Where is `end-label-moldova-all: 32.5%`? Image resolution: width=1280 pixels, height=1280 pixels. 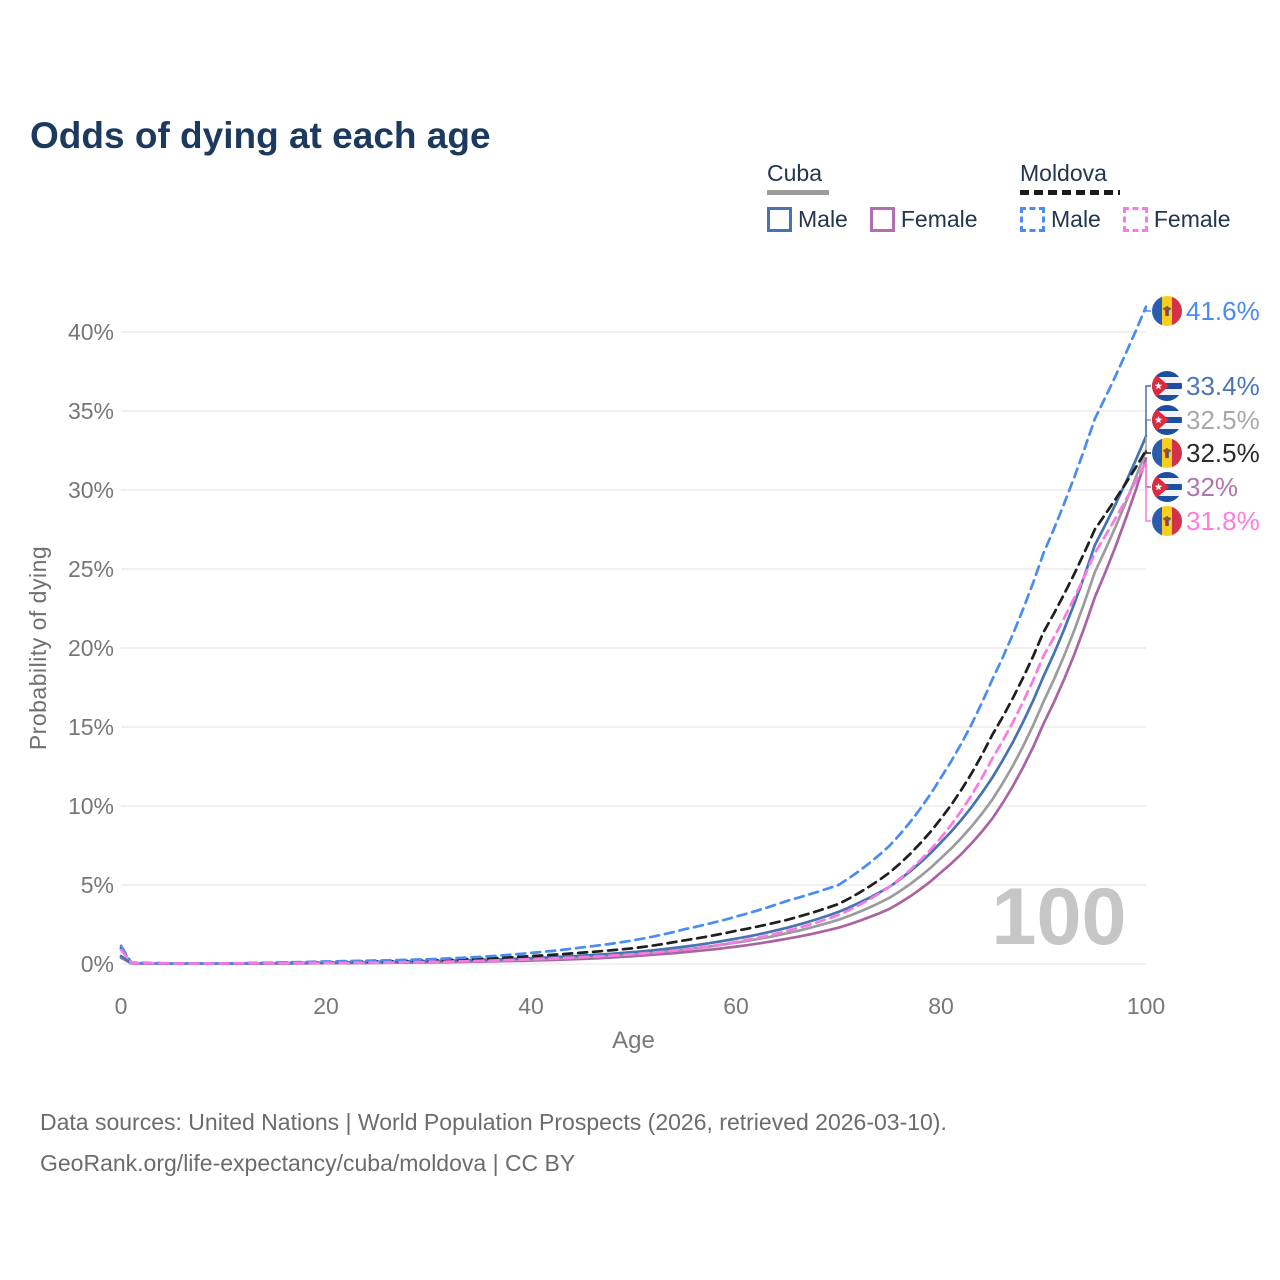 end-label-moldova-all: 32.5% is located at coordinates (1206, 453).